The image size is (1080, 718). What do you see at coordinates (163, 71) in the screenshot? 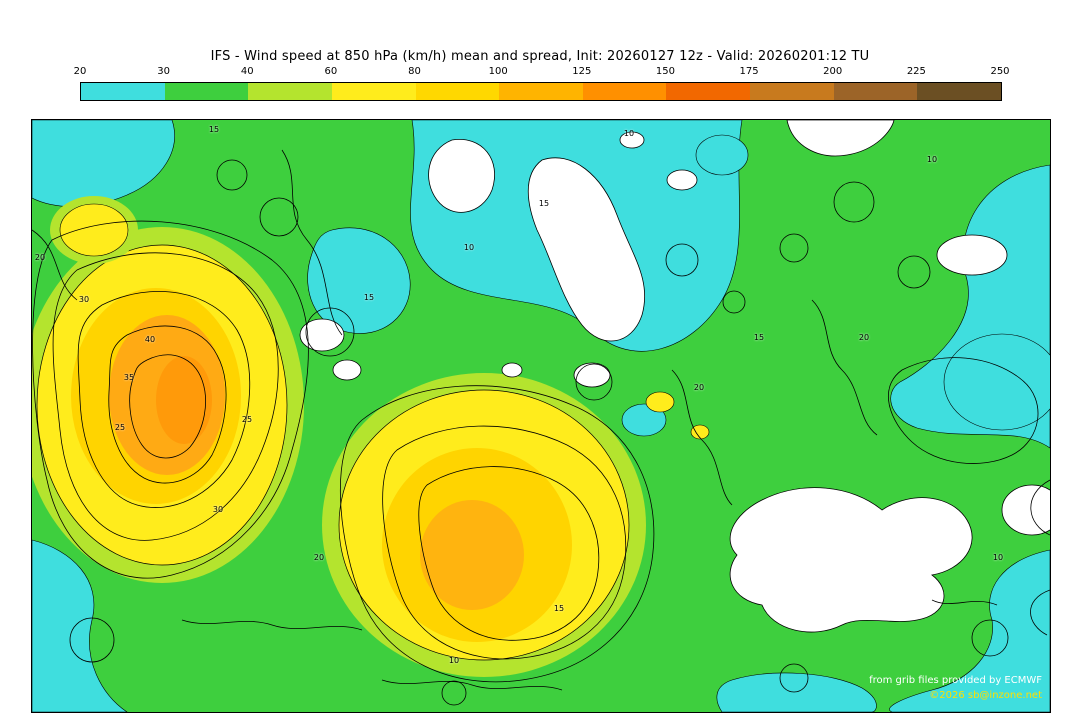
I see `colorbar-tick-label: 30` at bounding box center [163, 71].